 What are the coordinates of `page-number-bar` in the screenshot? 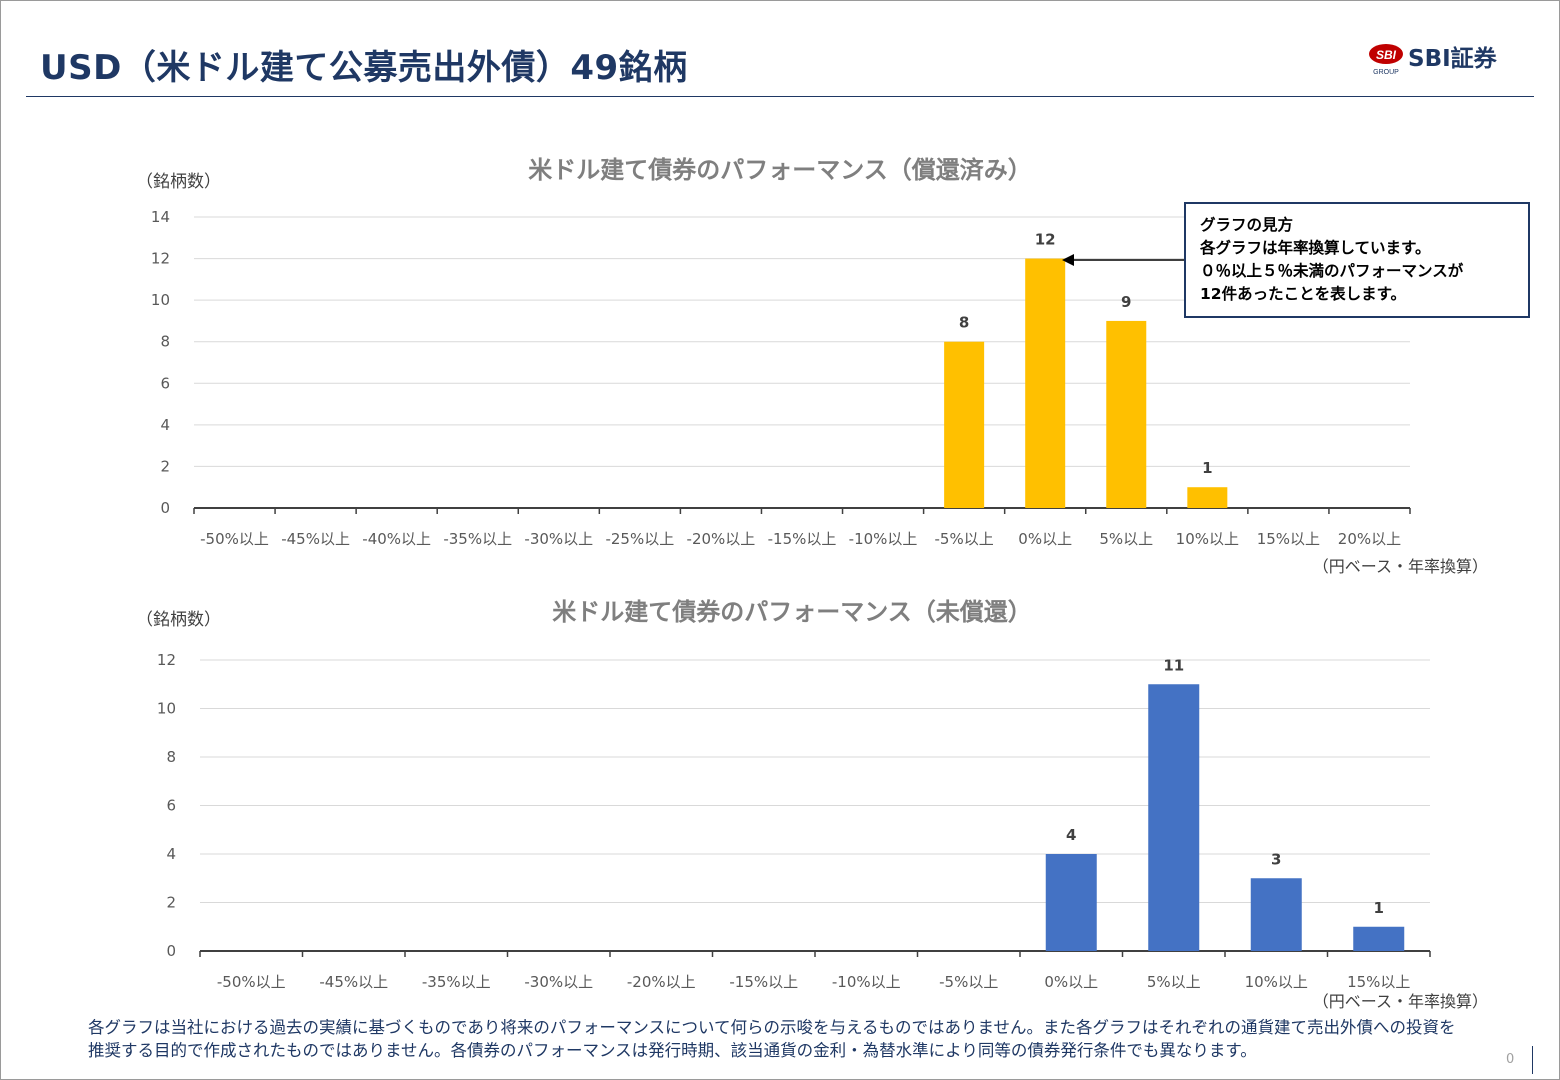 It's located at (1532, 1060).